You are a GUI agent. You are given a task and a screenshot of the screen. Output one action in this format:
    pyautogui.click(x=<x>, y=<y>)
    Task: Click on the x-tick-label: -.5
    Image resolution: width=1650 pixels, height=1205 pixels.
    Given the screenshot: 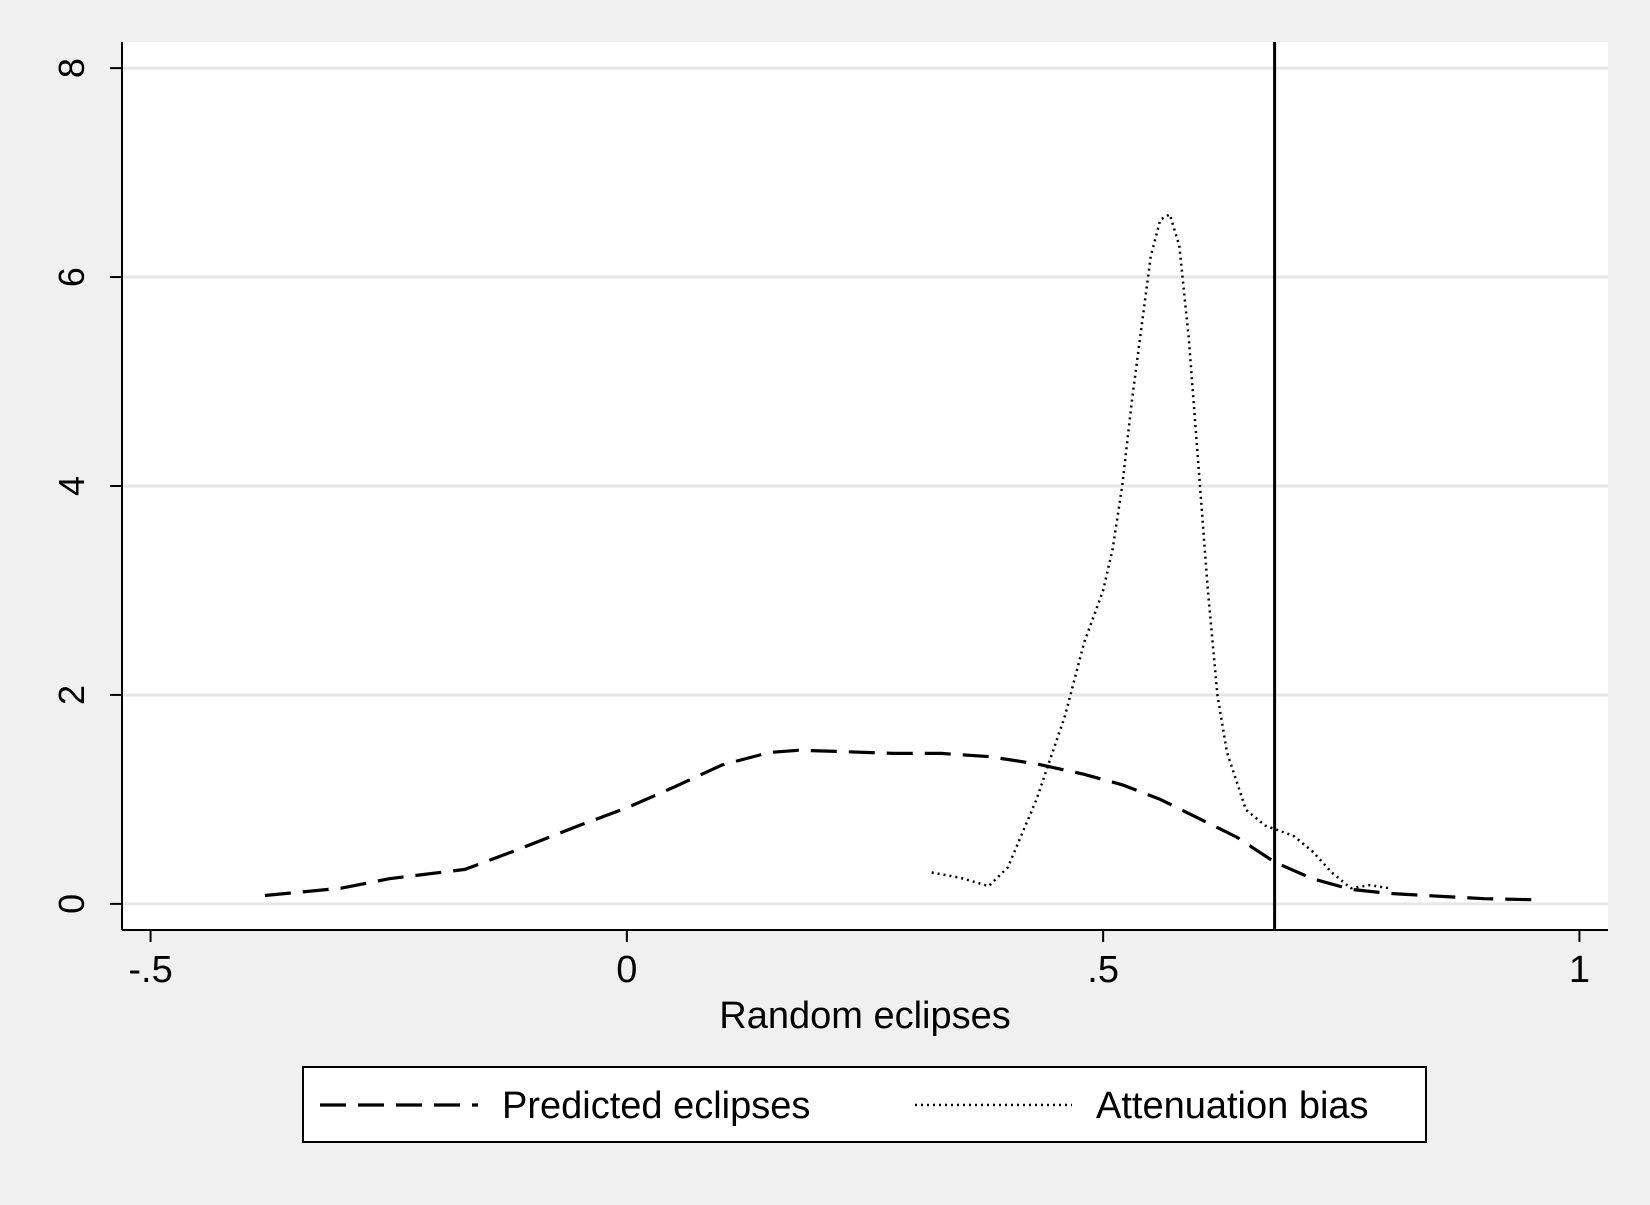 What is the action you would take?
    pyautogui.click(x=150, y=970)
    